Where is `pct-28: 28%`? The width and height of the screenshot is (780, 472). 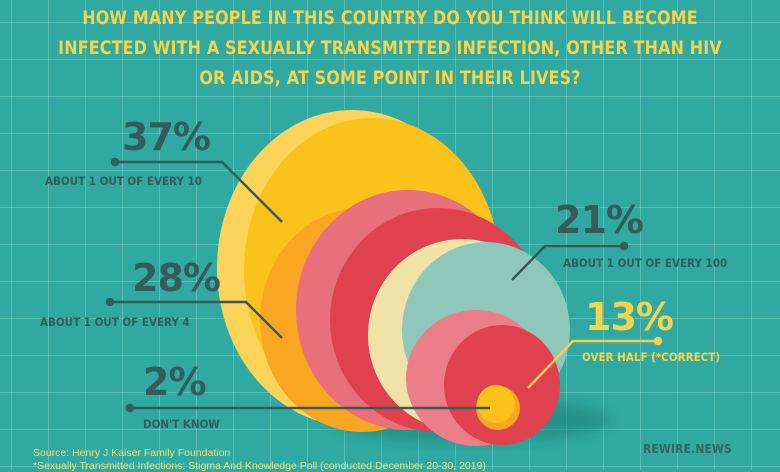
pct-28: 28% is located at coordinates (176, 278).